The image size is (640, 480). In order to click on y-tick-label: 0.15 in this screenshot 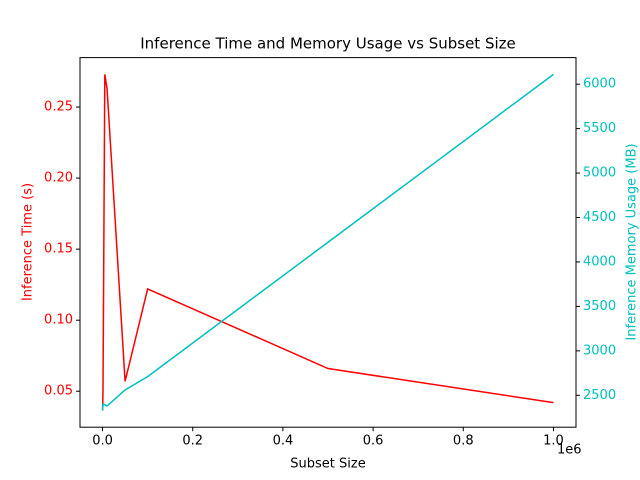, I will do `click(58, 249)`.